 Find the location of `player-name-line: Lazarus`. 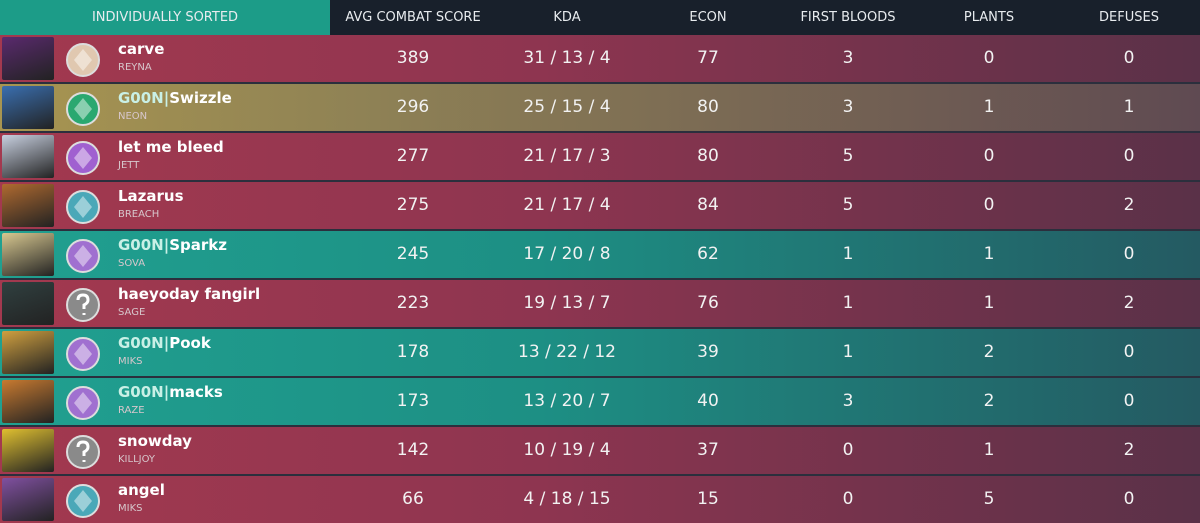

player-name-line: Lazarus is located at coordinates (151, 196).